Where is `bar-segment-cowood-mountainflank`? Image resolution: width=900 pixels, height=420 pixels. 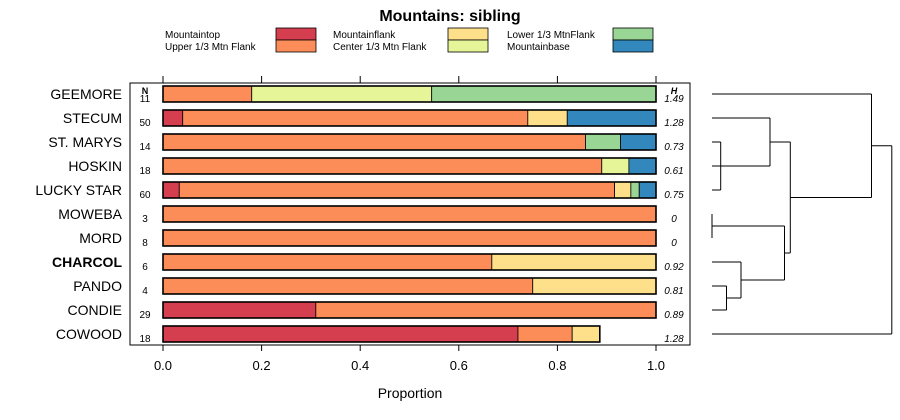
bar-segment-cowood-mountainflank is located at coordinates (586, 334).